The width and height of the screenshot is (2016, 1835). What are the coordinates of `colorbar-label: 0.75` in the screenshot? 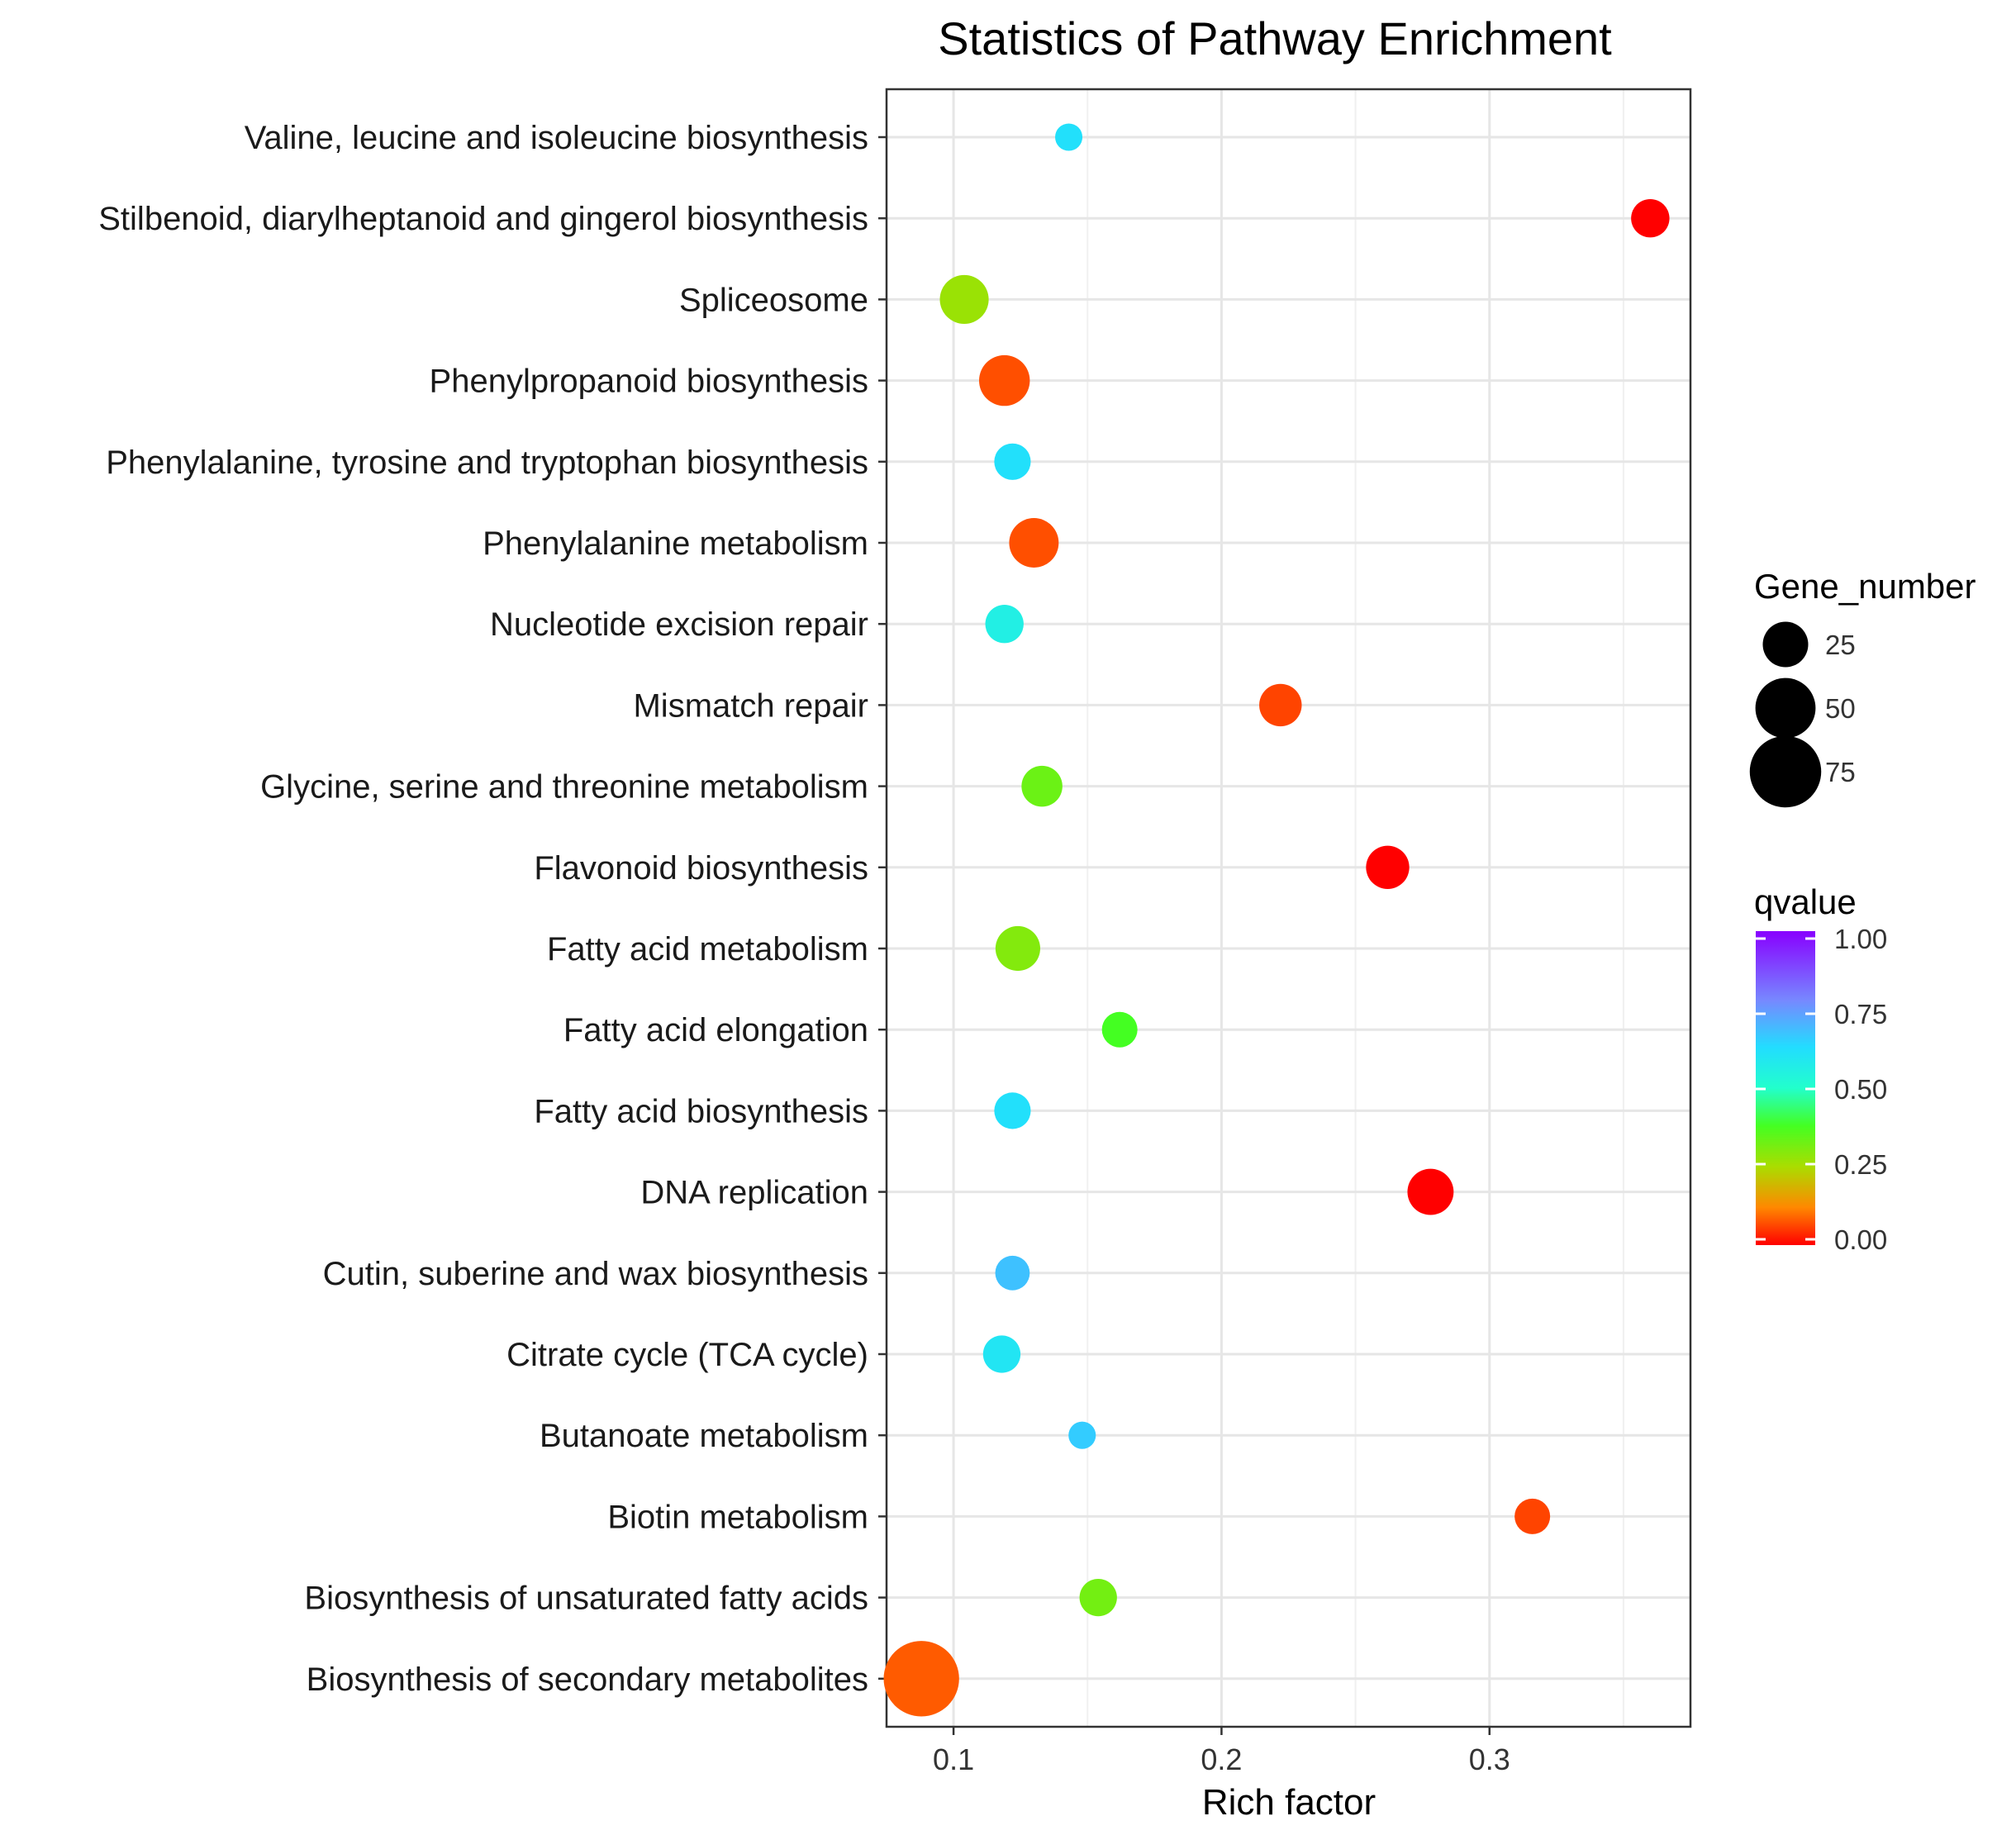 It's located at (1860, 1014).